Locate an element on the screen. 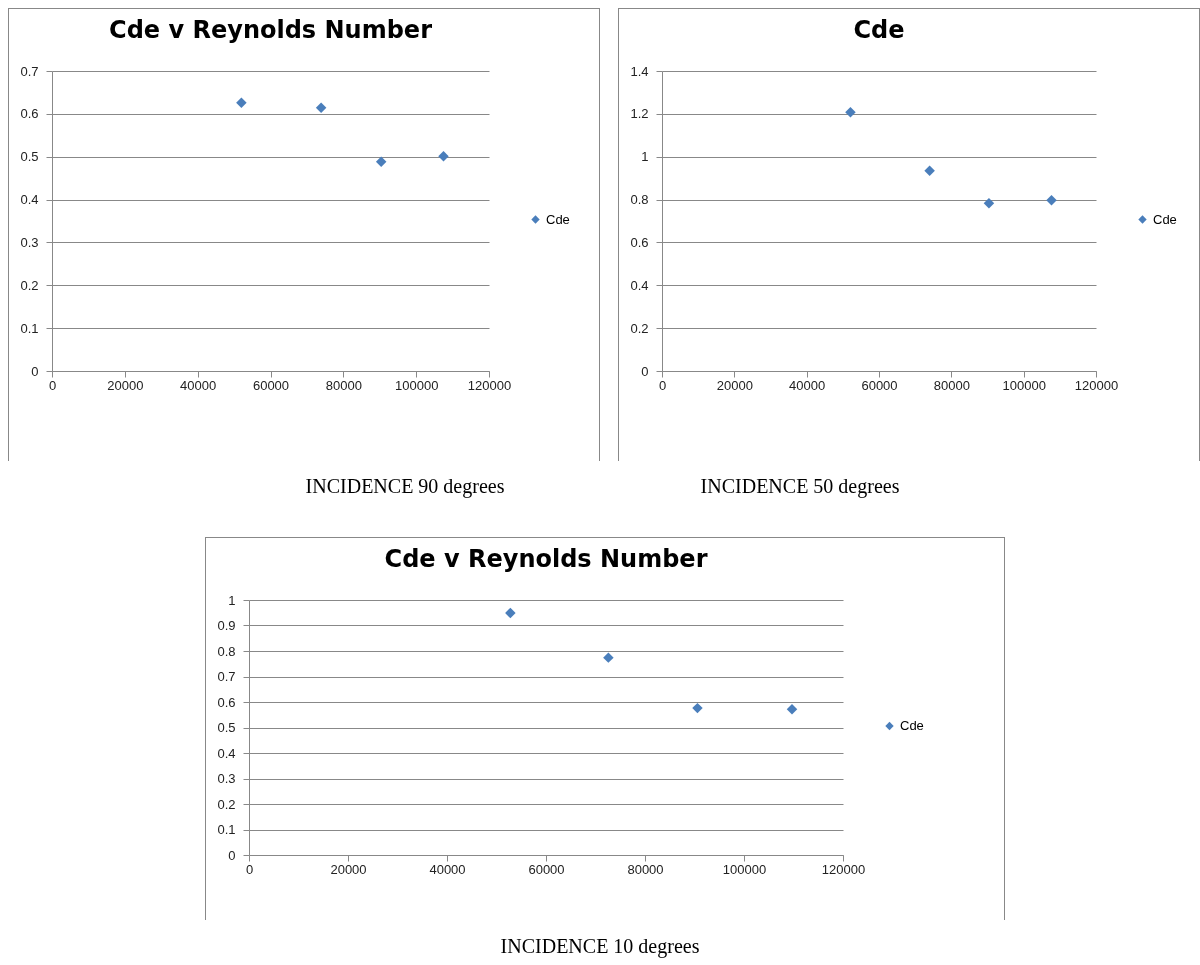  text: INCIDENCE 50 degrees is located at coordinates (800, 486).